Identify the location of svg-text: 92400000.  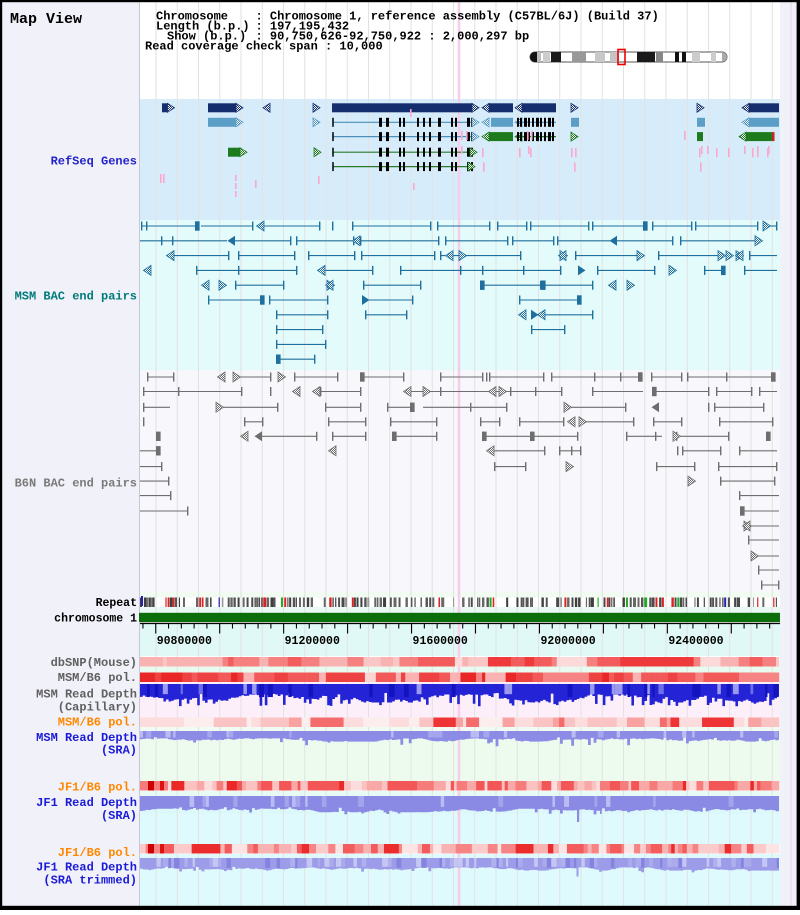
(695, 641).